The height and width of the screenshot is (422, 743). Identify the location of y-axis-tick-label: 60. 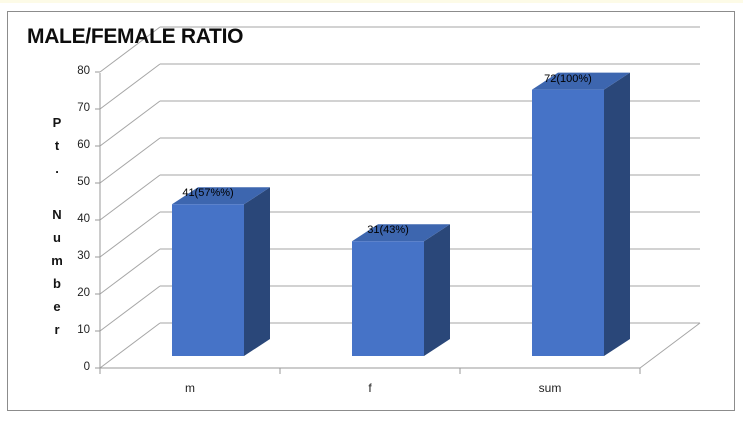
(83, 145).